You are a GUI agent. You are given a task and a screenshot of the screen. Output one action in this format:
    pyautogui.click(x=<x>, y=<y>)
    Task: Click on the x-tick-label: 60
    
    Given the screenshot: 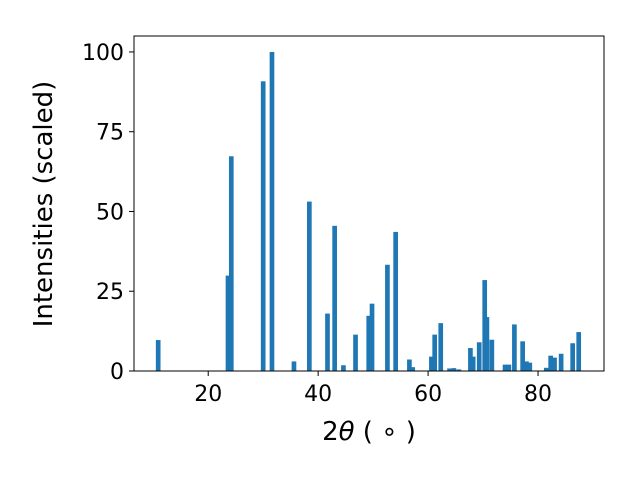 What is the action you would take?
    pyautogui.click(x=428, y=394)
    